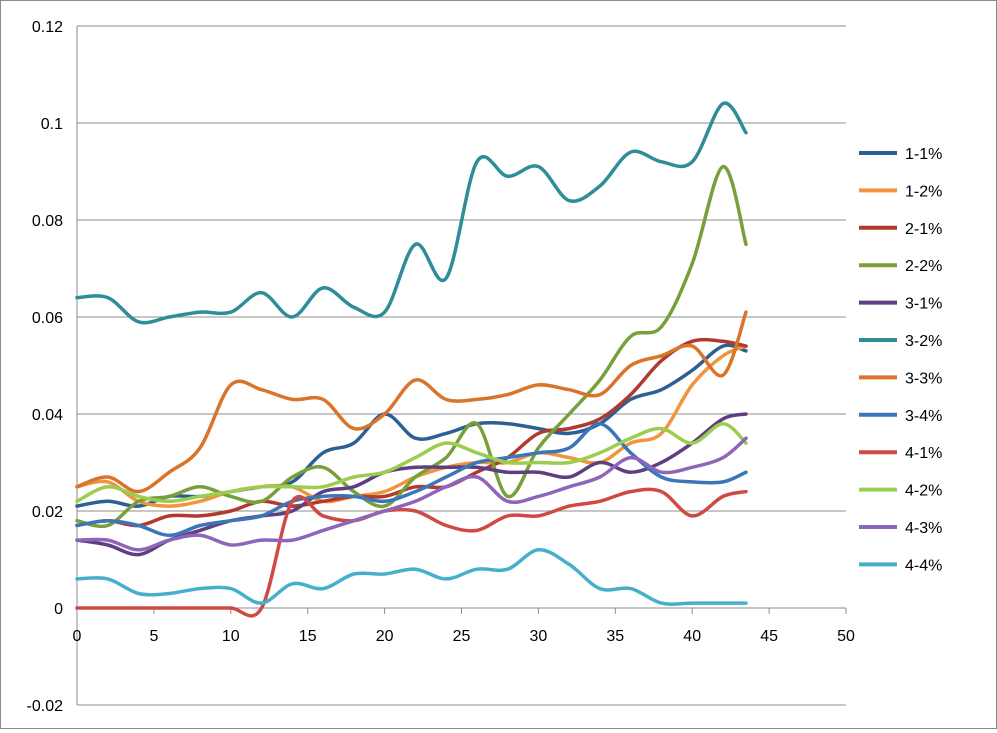 This screenshot has width=997, height=733. I want to click on x-tick-label: 15, so click(308, 636).